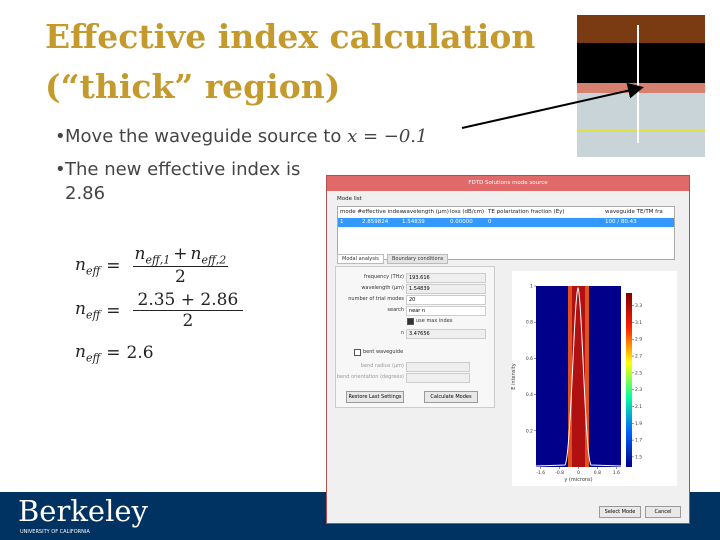 The image size is (720, 540). I want to click on table-cell: 2.859824, so click(375, 222).